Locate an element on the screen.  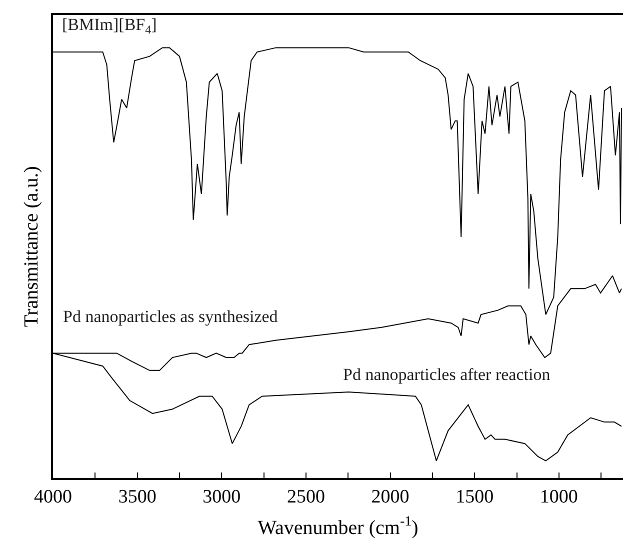
x-tick-label: 2500 is located at coordinates (305, 497).